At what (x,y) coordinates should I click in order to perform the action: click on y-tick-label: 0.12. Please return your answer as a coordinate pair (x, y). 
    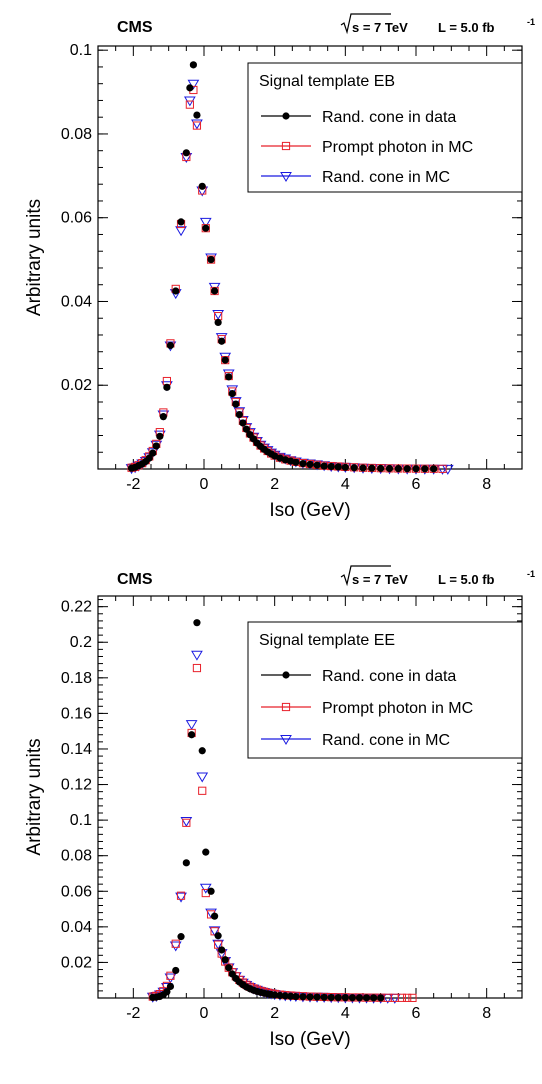
    Looking at the image, I should click on (76, 785).